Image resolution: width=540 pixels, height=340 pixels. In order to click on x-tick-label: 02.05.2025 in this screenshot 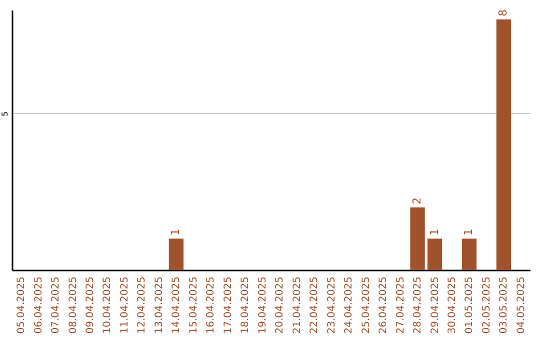, I will do `click(486, 305)`.